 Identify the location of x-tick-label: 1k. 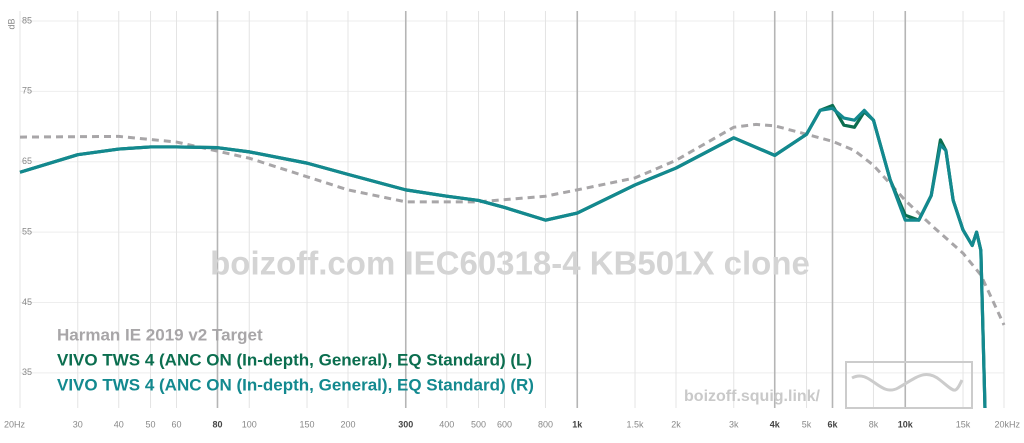
(577, 424).